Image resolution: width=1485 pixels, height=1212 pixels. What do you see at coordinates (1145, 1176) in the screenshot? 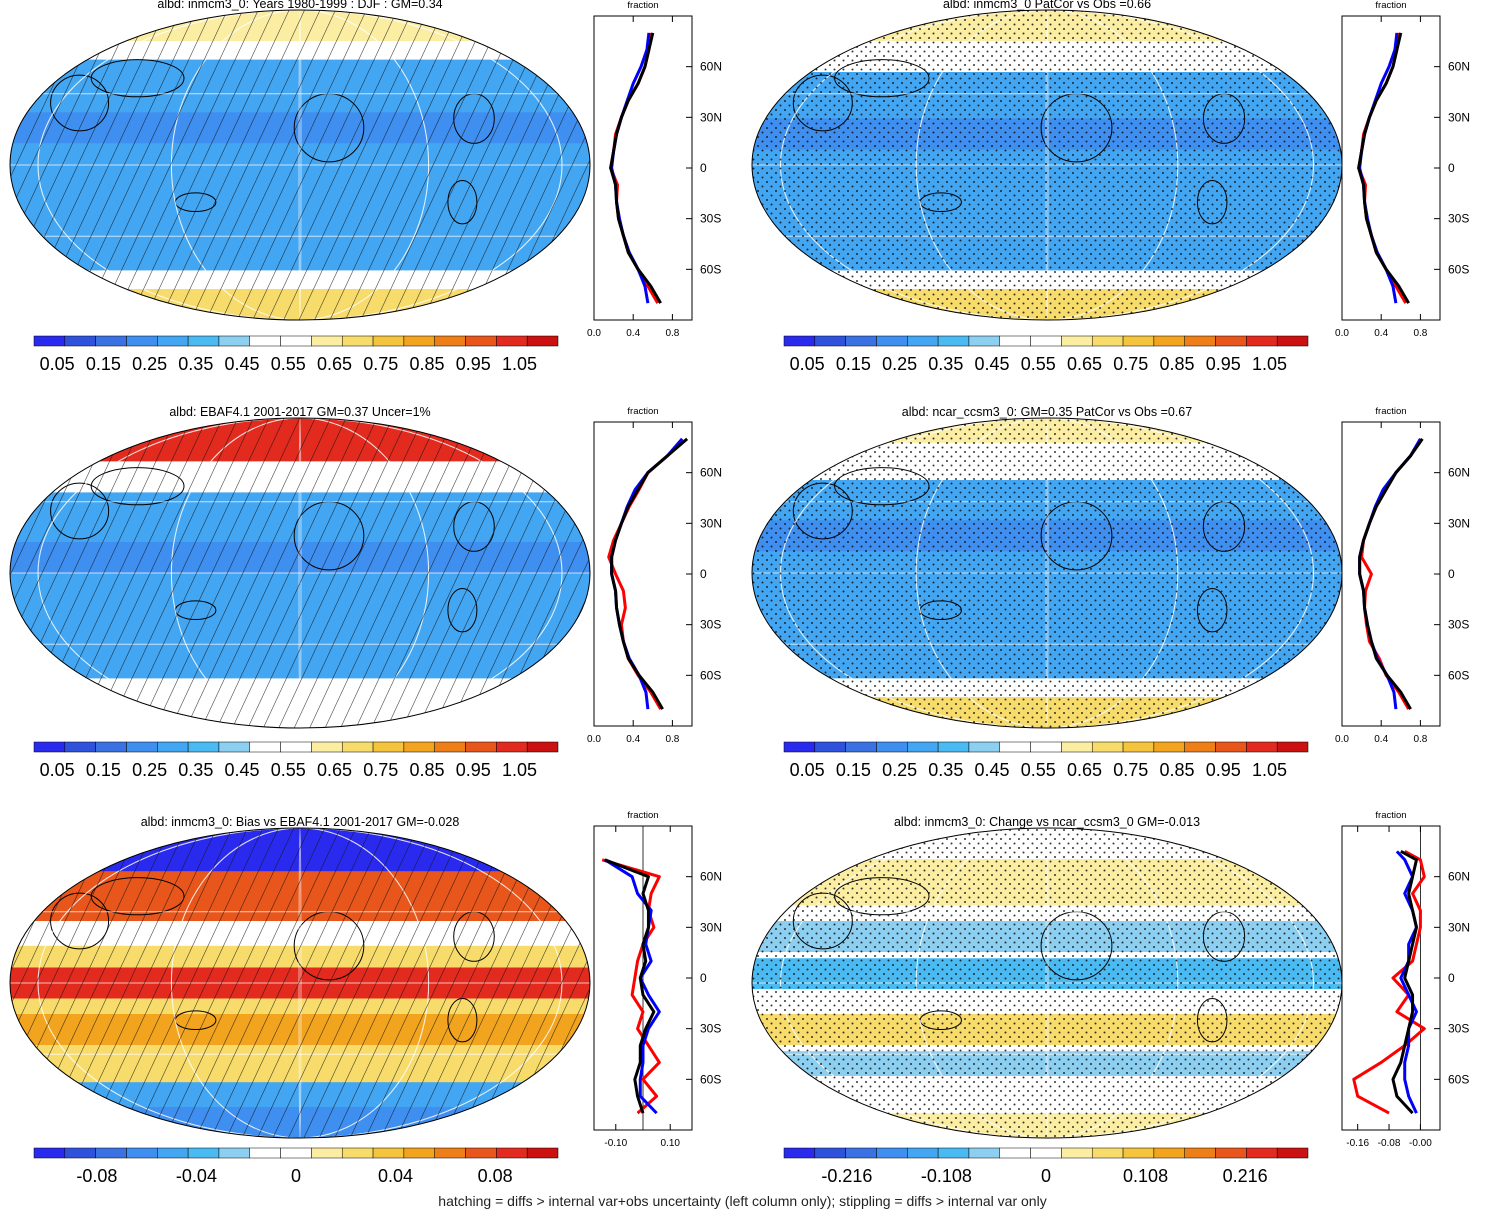
I see `colorbar-tick-label: 0.108` at bounding box center [1145, 1176].